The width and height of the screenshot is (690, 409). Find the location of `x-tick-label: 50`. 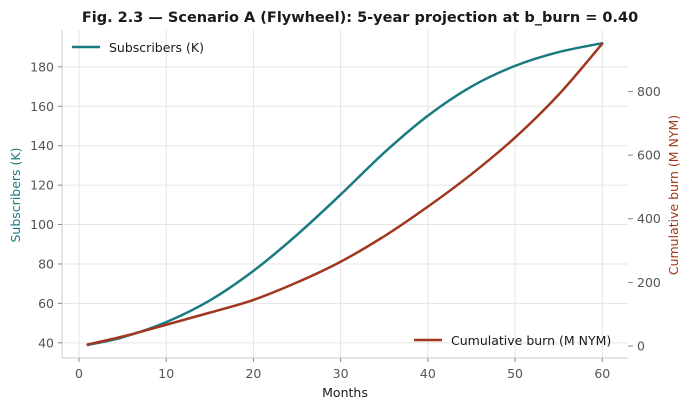

x-tick-label: 50 is located at coordinates (515, 373).